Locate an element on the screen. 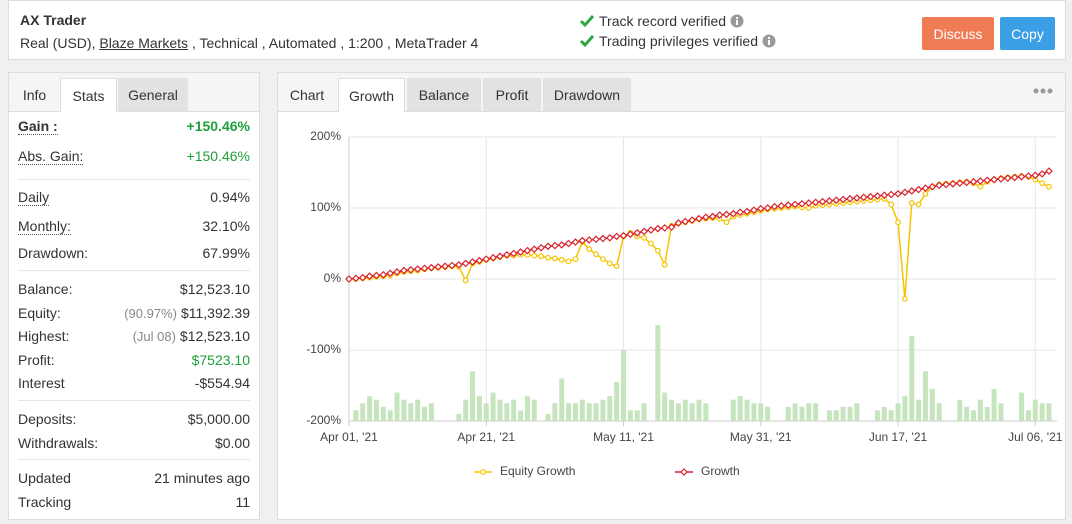  discuss-button: Discuss is located at coordinates (958, 33).